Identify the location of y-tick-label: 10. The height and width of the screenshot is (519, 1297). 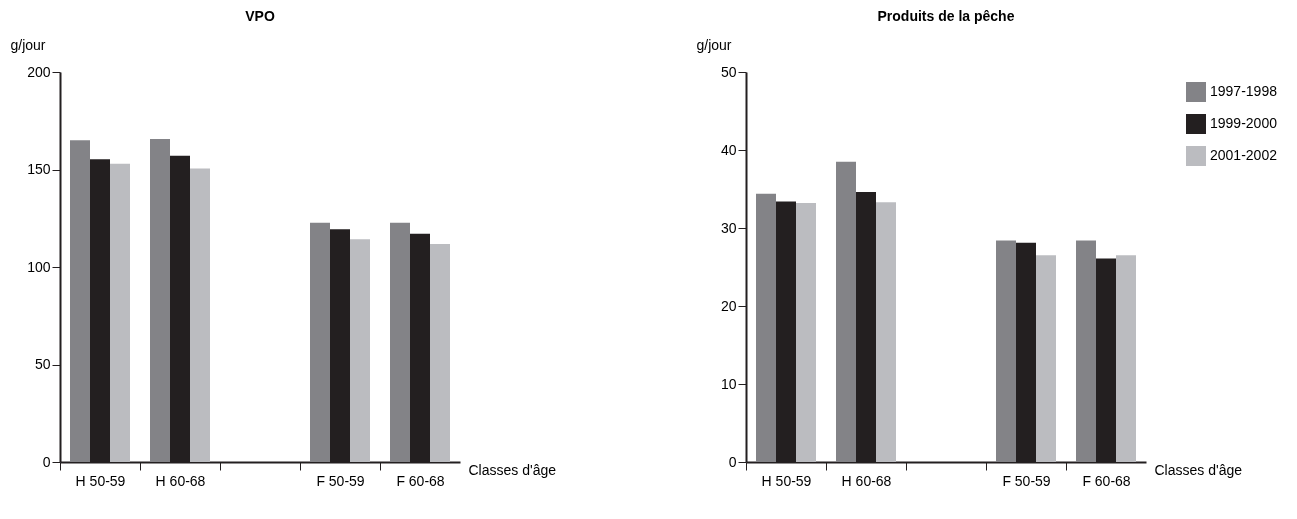
(728, 383).